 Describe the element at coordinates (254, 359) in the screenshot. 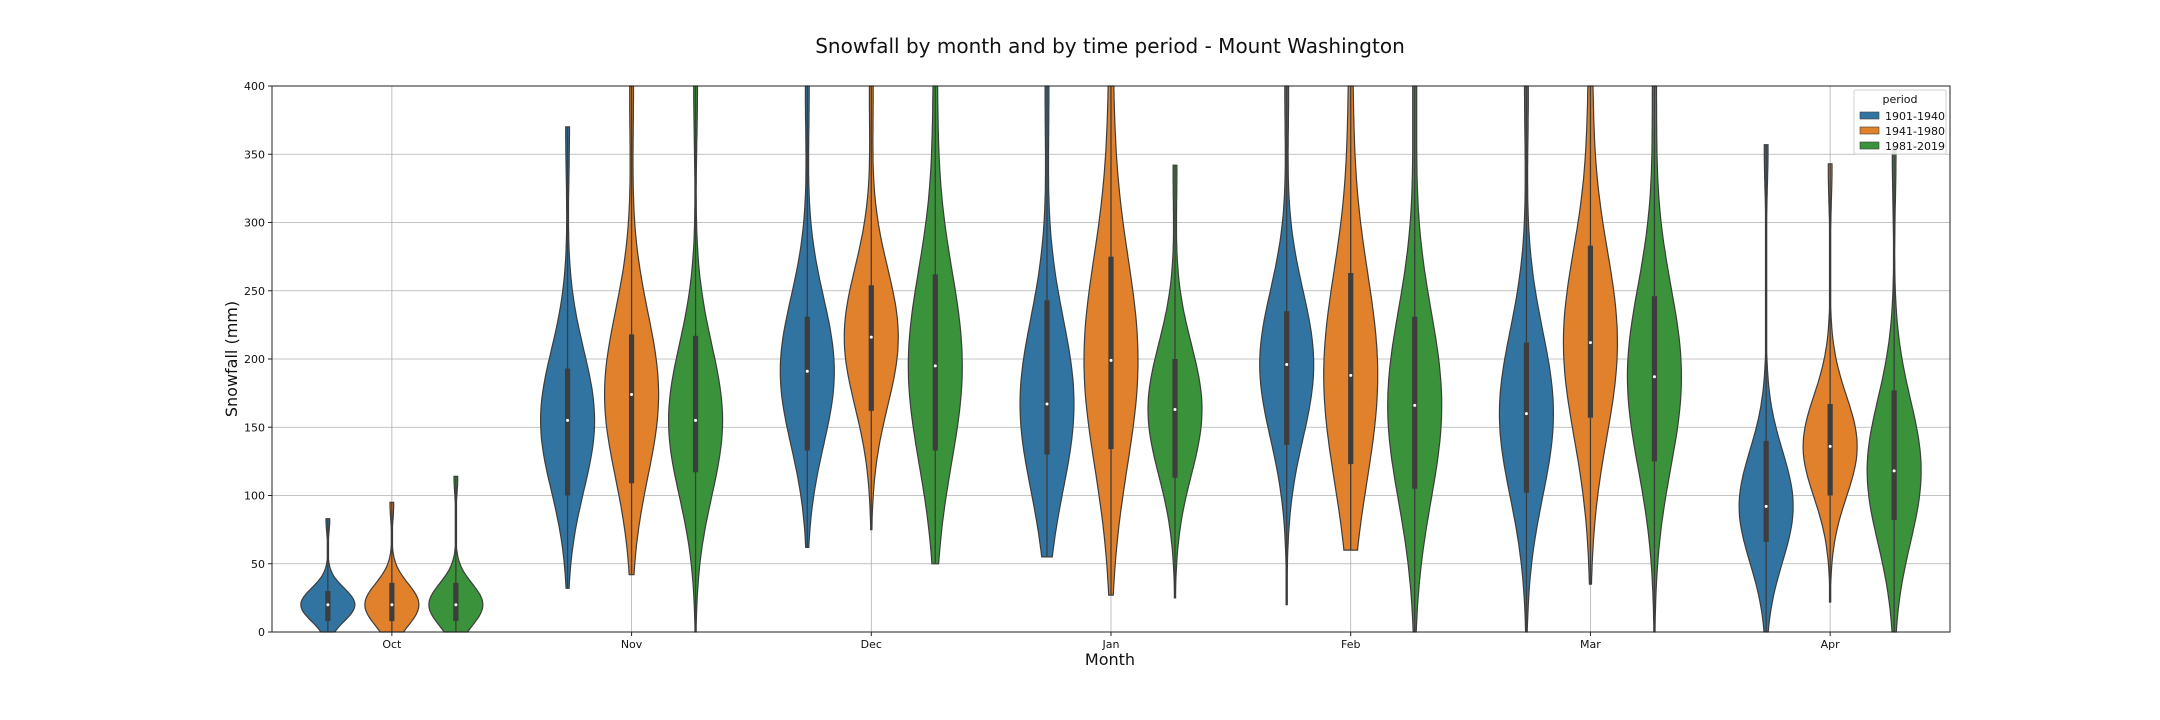

I see `y-tick-label: 200` at that location.